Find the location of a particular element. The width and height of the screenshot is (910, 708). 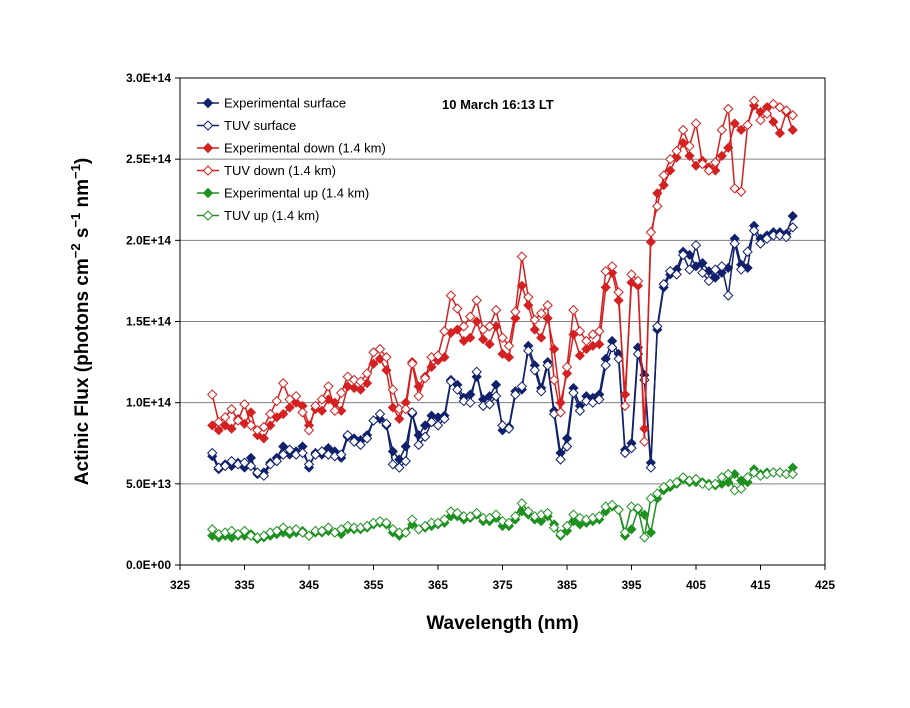

x-tick-label: 425 is located at coordinates (825, 585).